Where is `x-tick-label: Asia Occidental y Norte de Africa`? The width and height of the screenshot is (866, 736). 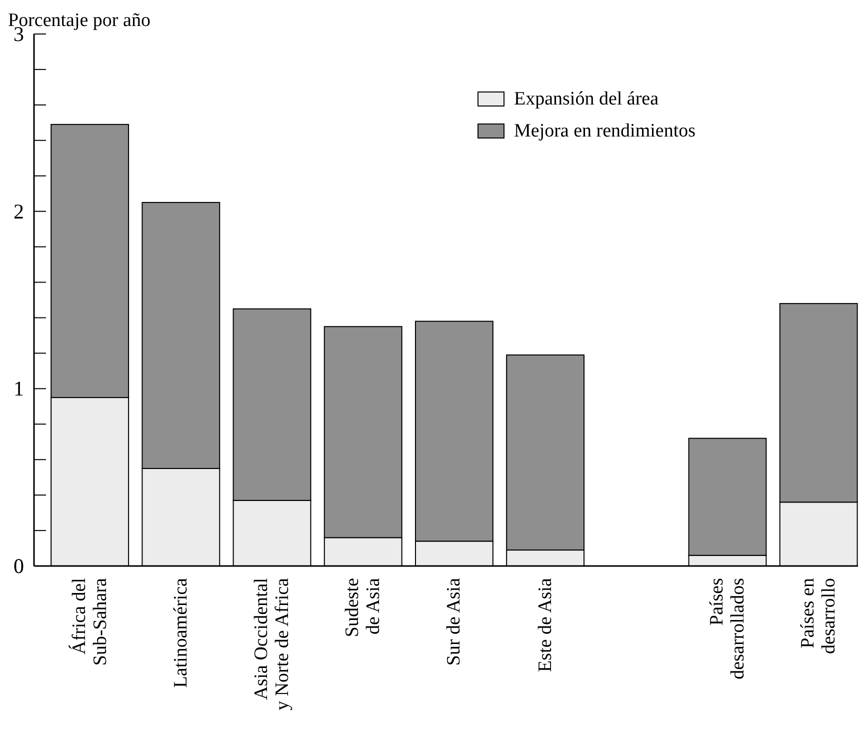
x-tick-label: Asia Occidental y Norte de Africa is located at coordinates (272, 643).